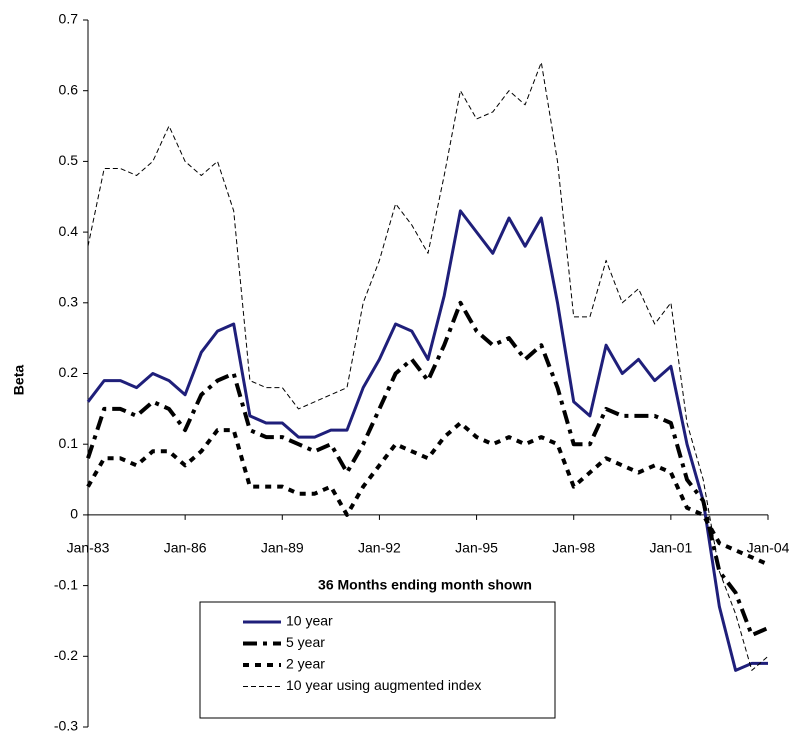 Image resolution: width=798 pixels, height=738 pixels. Describe the element at coordinates (69, 443) in the screenshot. I see `y-tick-label: 0.1` at that location.